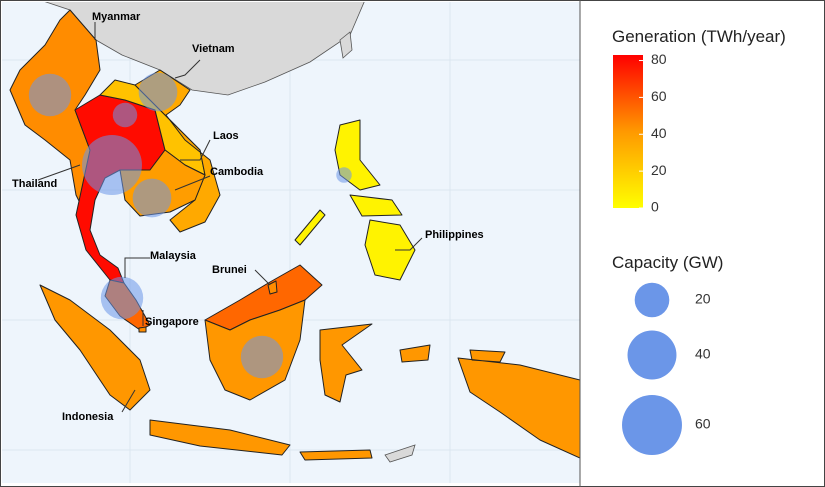 The height and width of the screenshot is (487, 825). I want to click on size-legend-label: 60, so click(703, 424).